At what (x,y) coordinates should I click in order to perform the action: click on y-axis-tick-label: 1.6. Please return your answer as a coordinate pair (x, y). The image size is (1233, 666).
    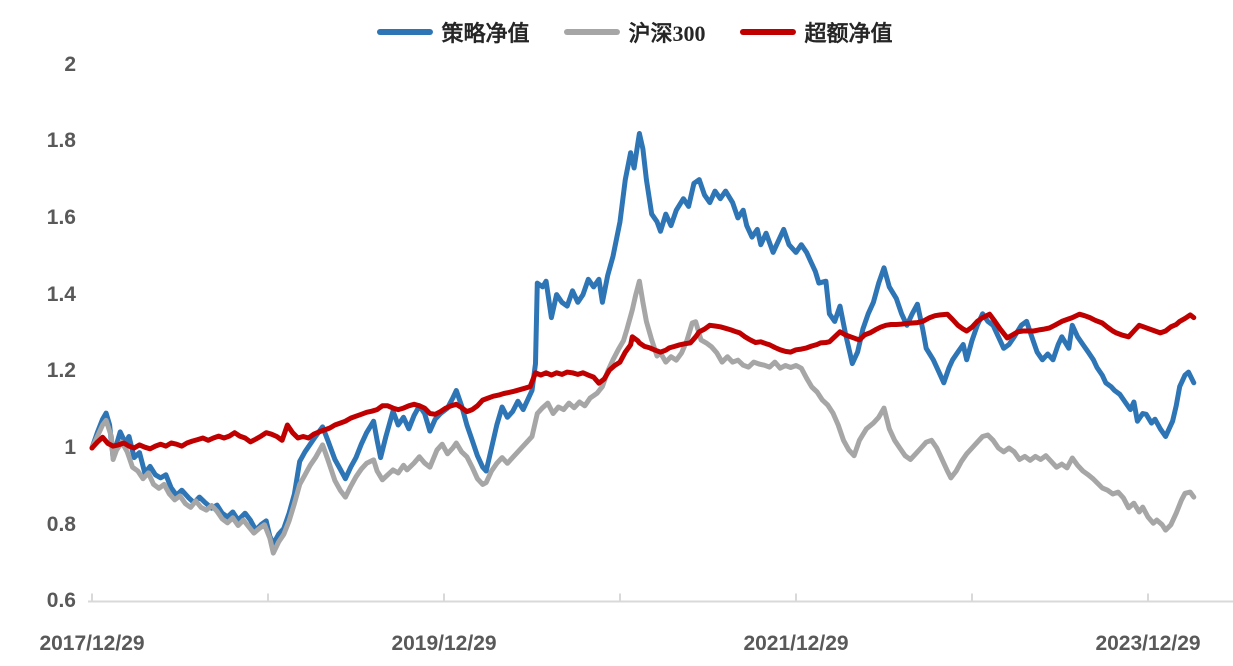
    Looking at the image, I should click on (61, 217).